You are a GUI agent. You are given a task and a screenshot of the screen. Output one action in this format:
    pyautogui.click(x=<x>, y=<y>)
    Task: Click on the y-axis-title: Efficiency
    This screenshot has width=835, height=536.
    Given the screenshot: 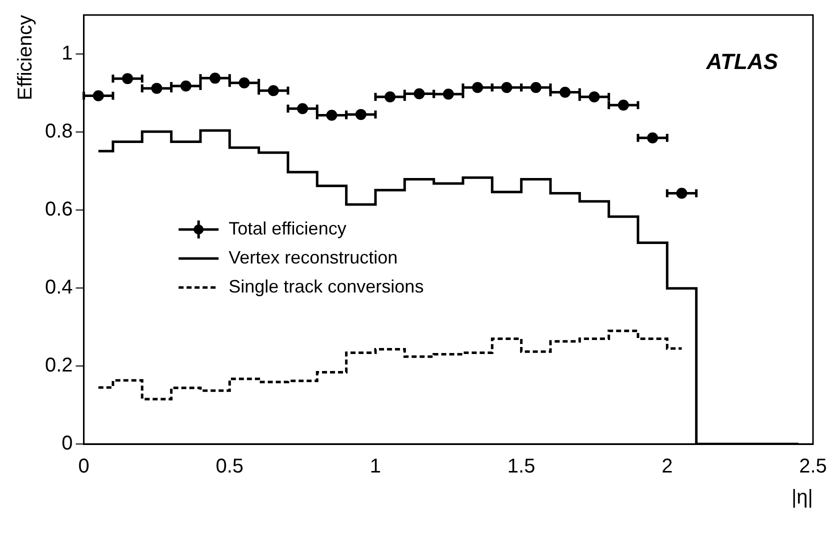 What is the action you would take?
    pyautogui.click(x=25, y=57)
    